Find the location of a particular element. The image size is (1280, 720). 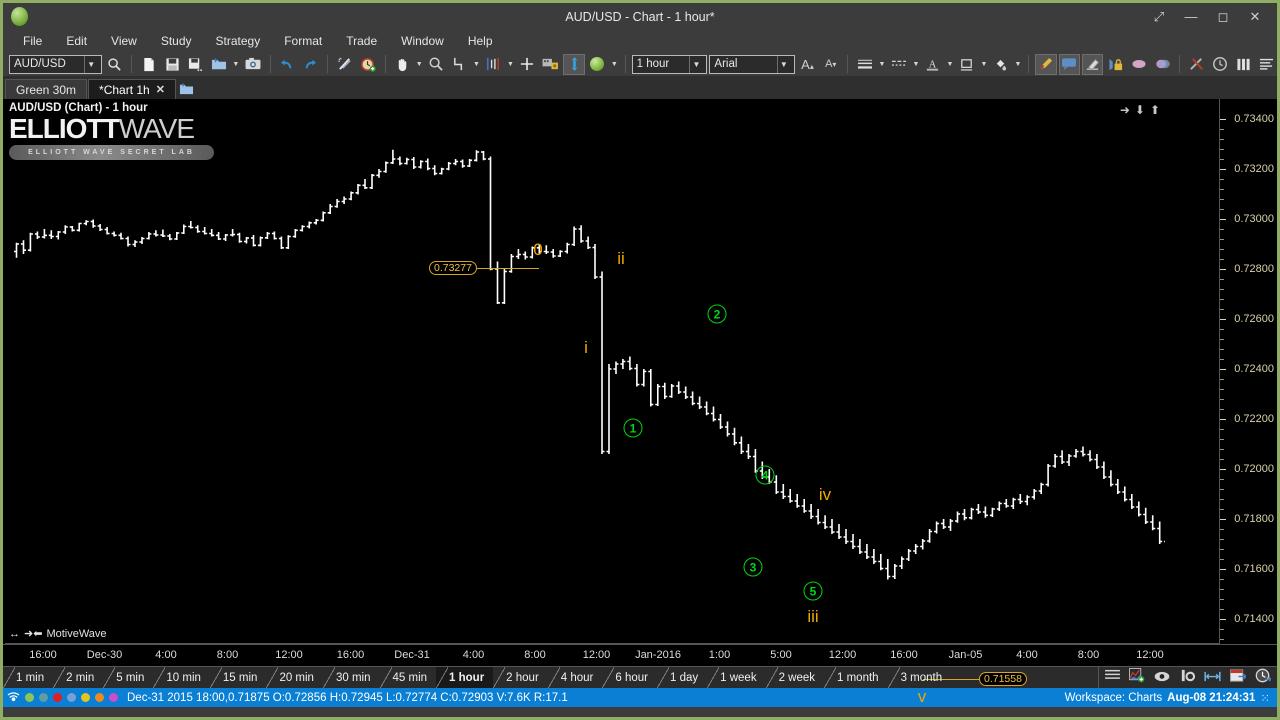

tab-green-30m: Green 30m is located at coordinates (46, 89).